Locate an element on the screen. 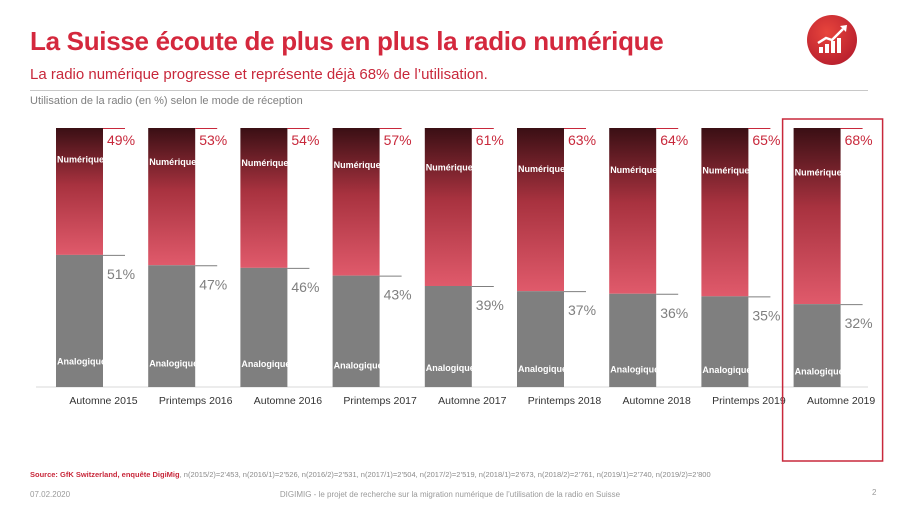 Image resolution: width=900 pixels, height=506 pixels. value-label-analogique: 46% is located at coordinates (305, 287).